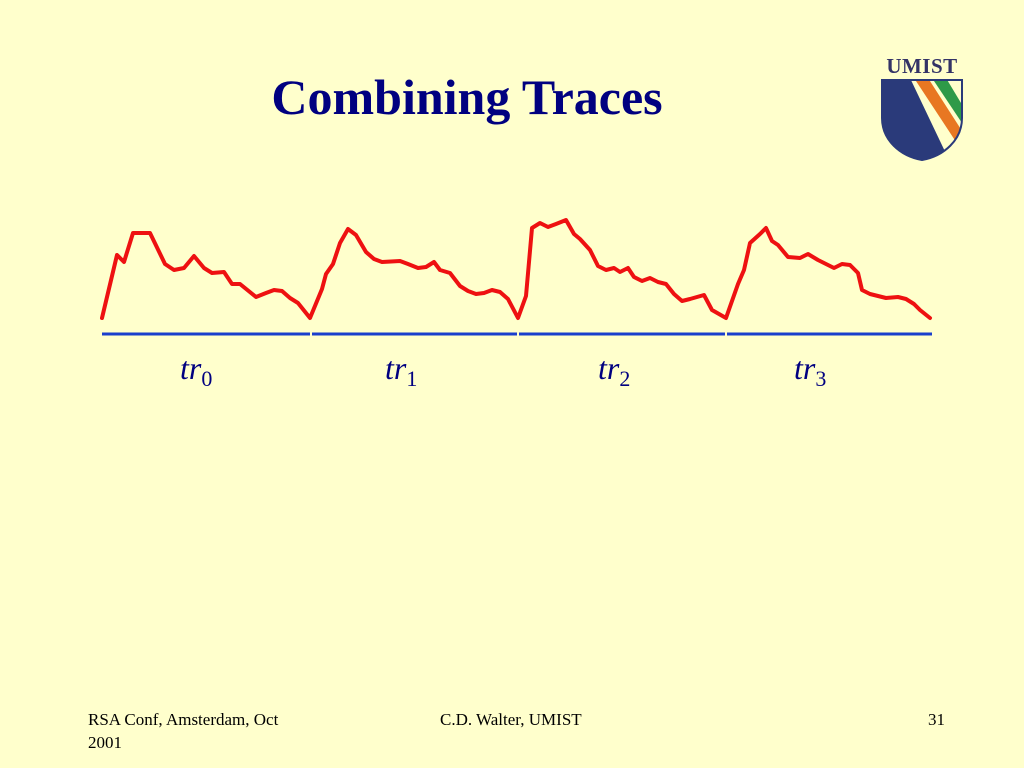  I want to click on combined-trace-line, so click(516, 269).